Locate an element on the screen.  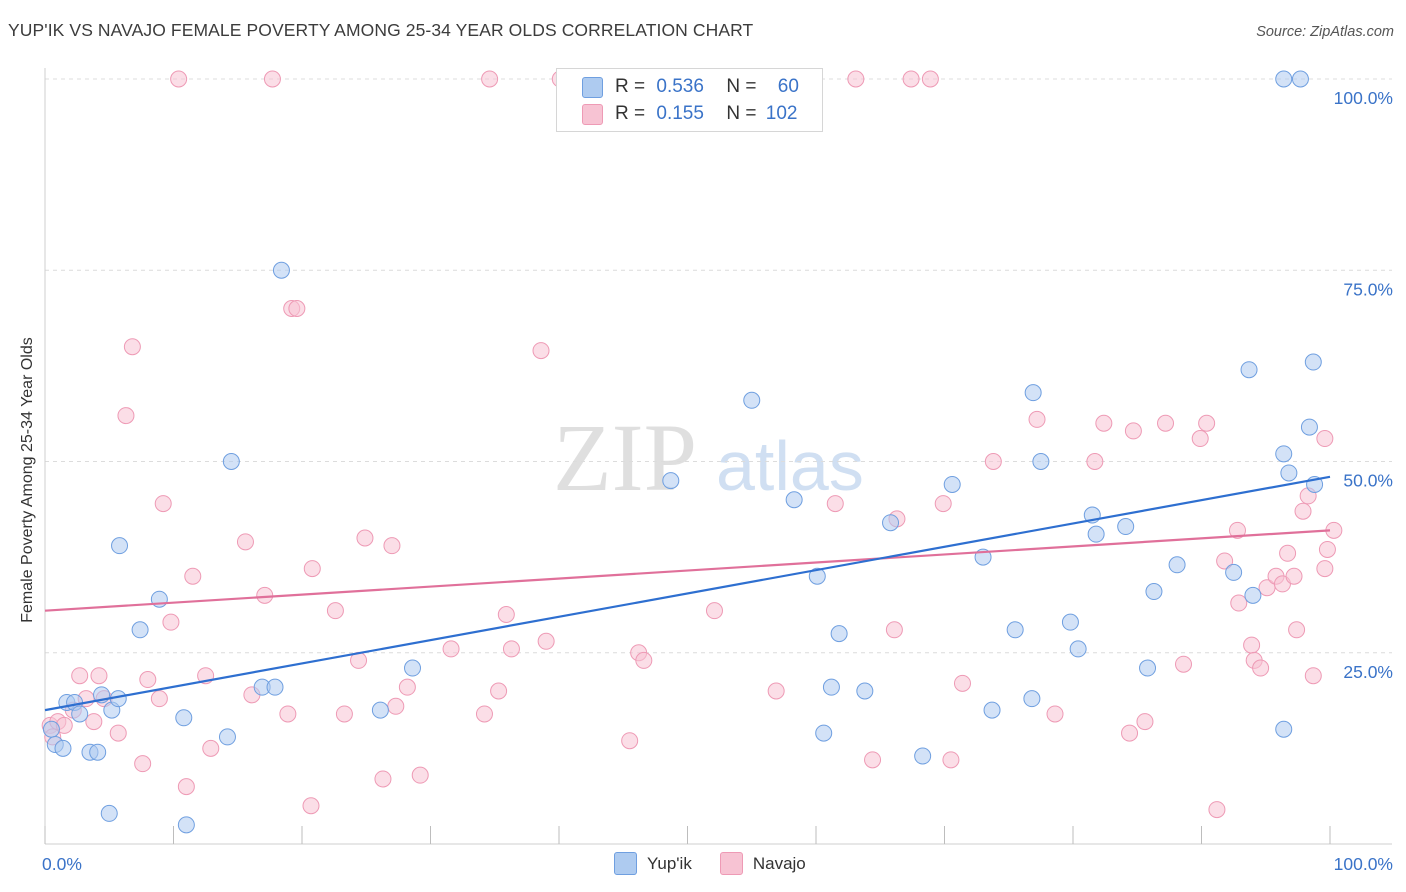
yupik-r-value: 0.536 is located at coordinates (680, 86).